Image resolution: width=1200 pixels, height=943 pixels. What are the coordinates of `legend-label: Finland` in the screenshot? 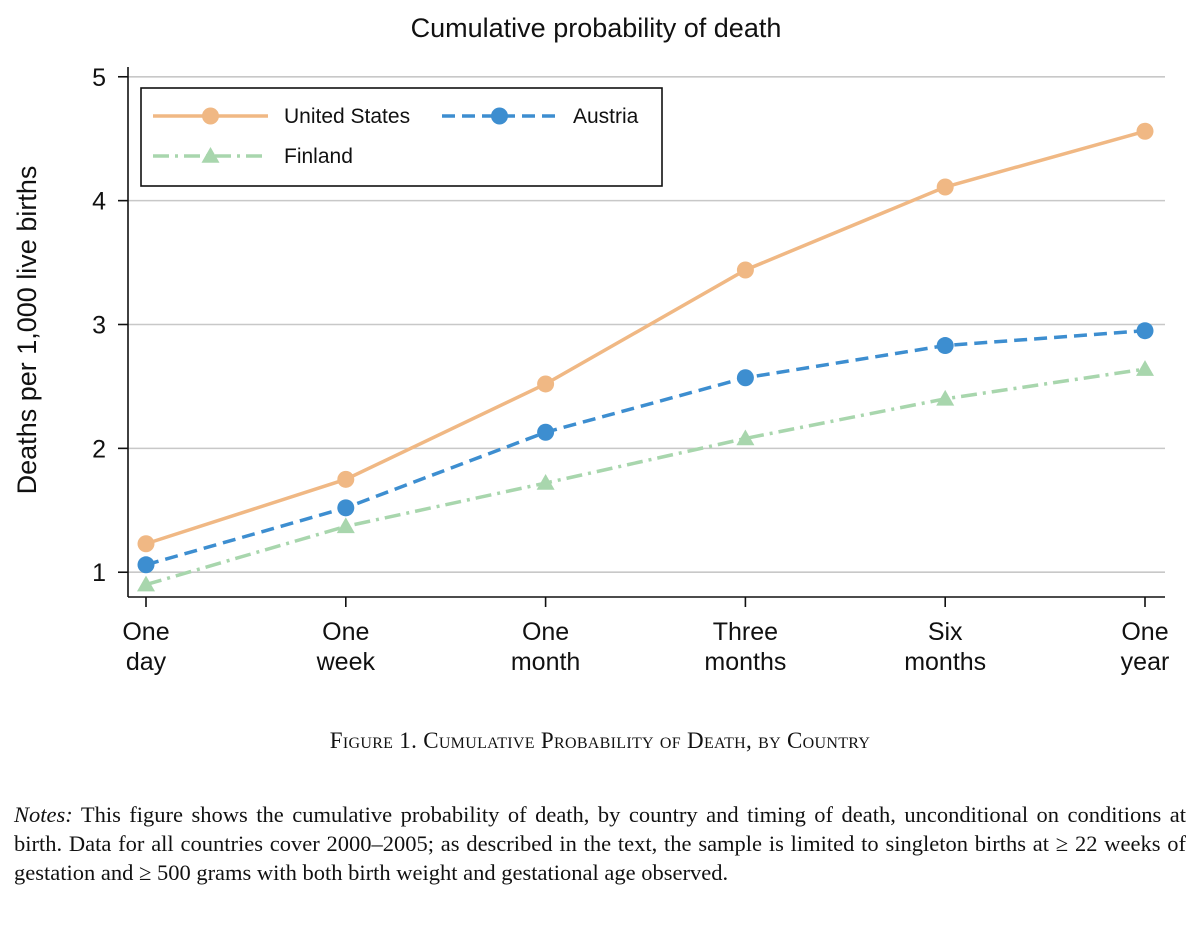 It's located at (318, 156).